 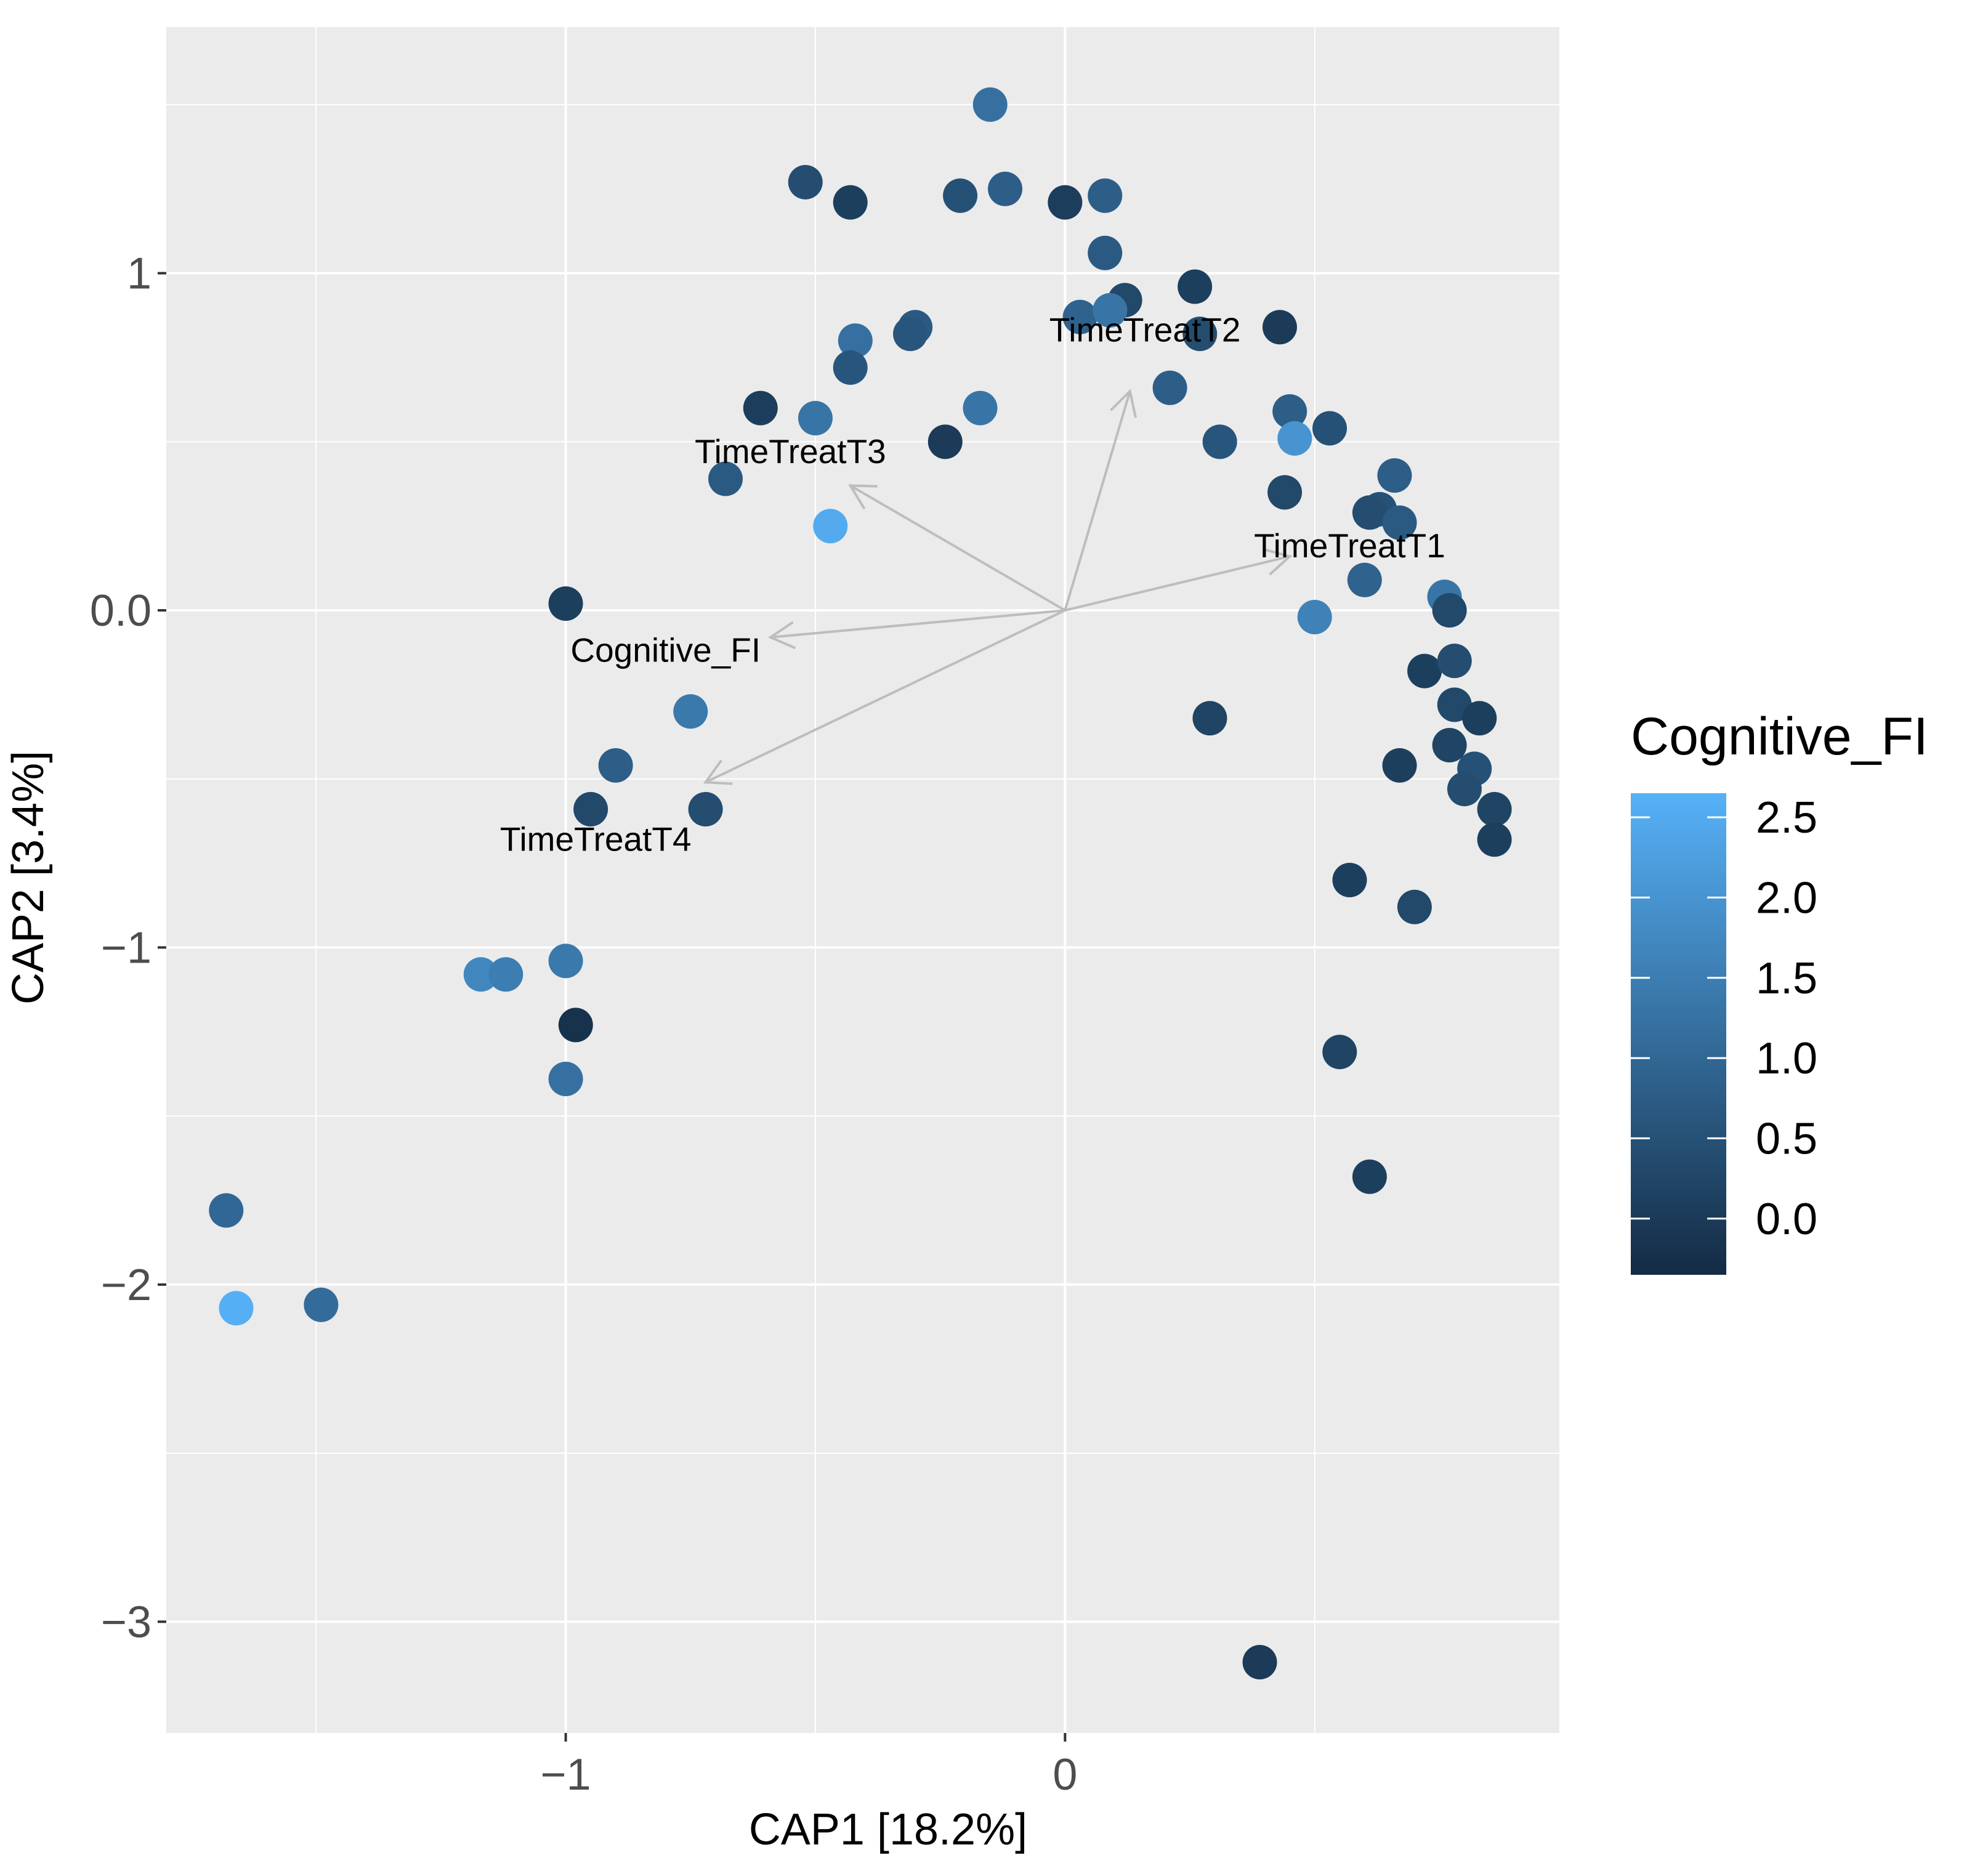 What do you see at coordinates (1786, 978) in the screenshot?
I see `colorbar-label: 1.5` at bounding box center [1786, 978].